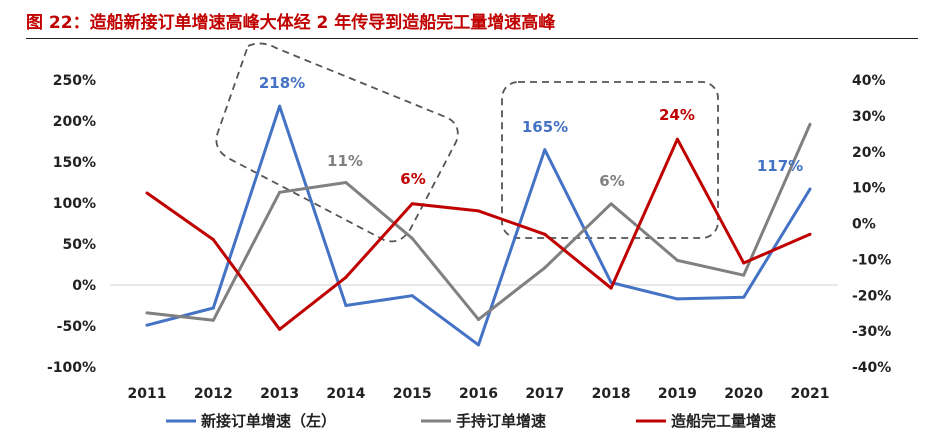 This screenshot has width=936, height=436. What do you see at coordinates (869, 189) in the screenshot?
I see `right-axis-tick: 10%` at bounding box center [869, 189].